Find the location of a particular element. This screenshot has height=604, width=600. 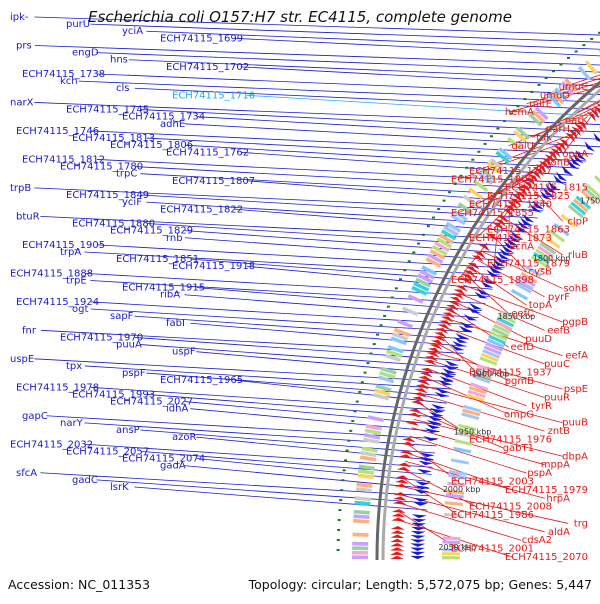

gene-label-left: narX is located at coordinates (22, 102).